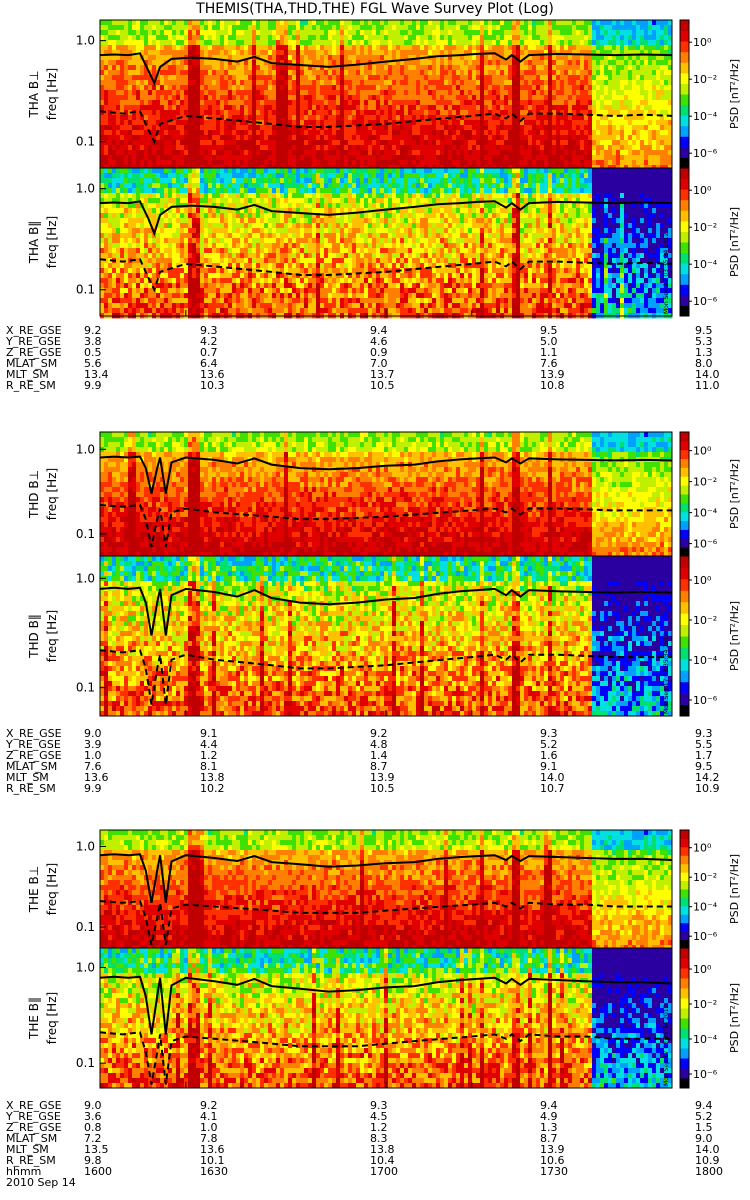 Image resolution: width=750 pixels, height=1200 pixels. What do you see at coordinates (41, 1182) in the screenshot?
I see `date-label: 2010 Sep 14` at bounding box center [41, 1182].